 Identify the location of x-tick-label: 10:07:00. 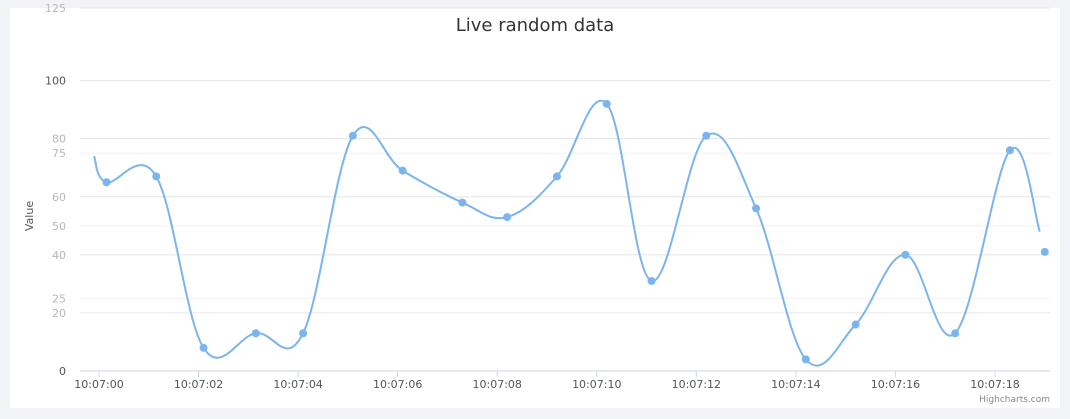
(98, 384).